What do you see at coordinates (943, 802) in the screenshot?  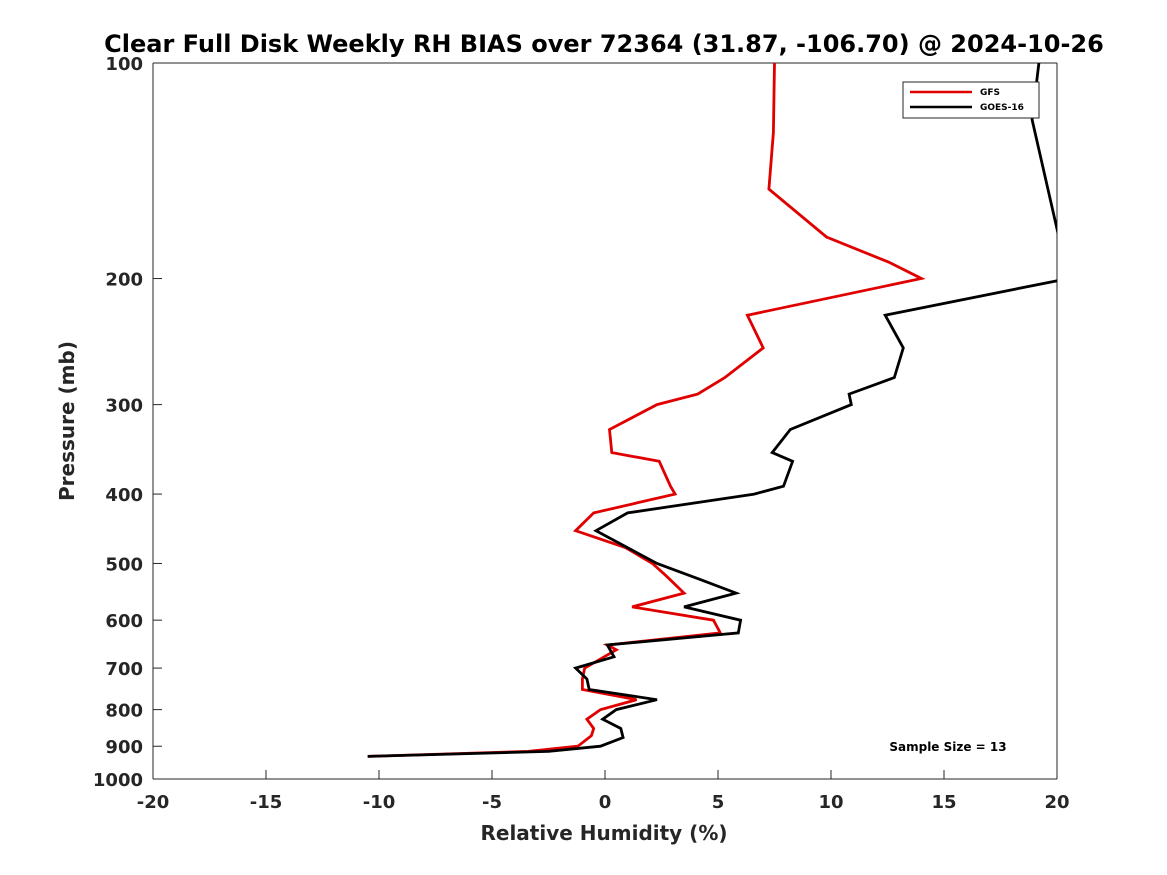 I see `x-tick-label: 15` at bounding box center [943, 802].